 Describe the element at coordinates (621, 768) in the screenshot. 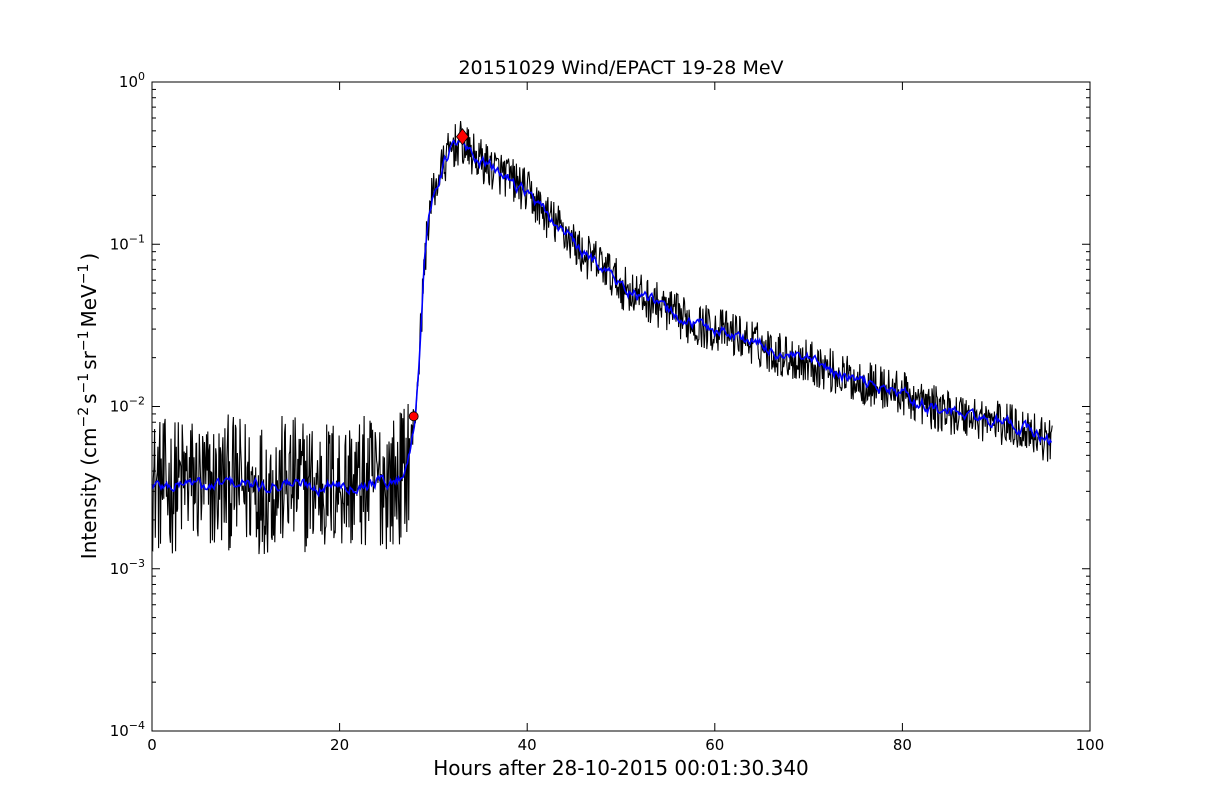

I see `x-axis-label: Hours after 28-10-2015 00:01:30.340` at that location.